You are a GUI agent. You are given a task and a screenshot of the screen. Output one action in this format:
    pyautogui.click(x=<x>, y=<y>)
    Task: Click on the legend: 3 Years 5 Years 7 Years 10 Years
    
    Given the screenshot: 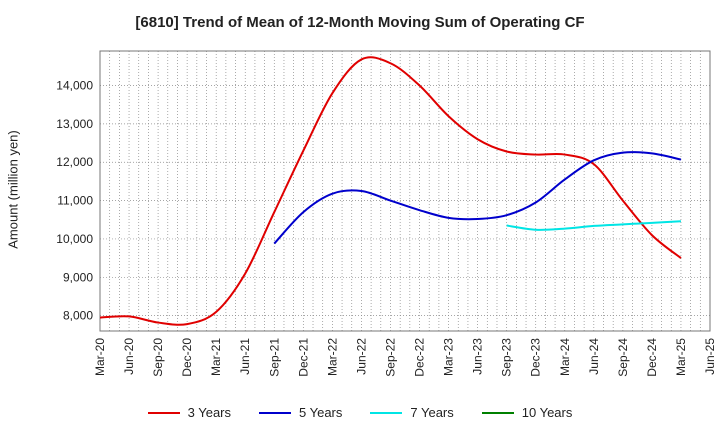 What is the action you would take?
    pyautogui.click(x=360, y=412)
    